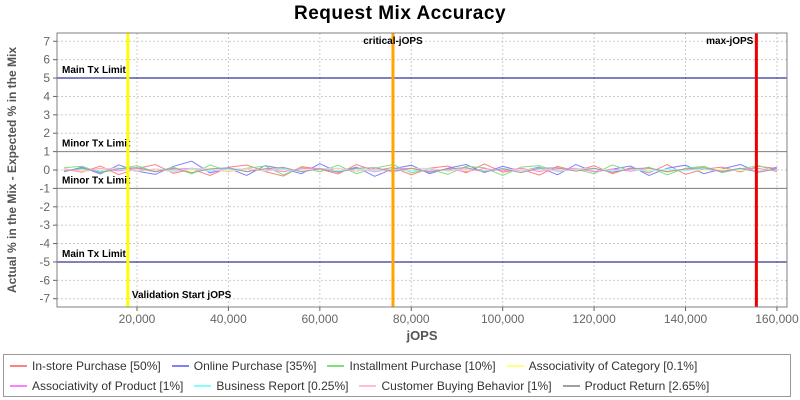  Describe the element at coordinates (46, 96) in the screenshot. I see `y-tick-label: 4` at that location.